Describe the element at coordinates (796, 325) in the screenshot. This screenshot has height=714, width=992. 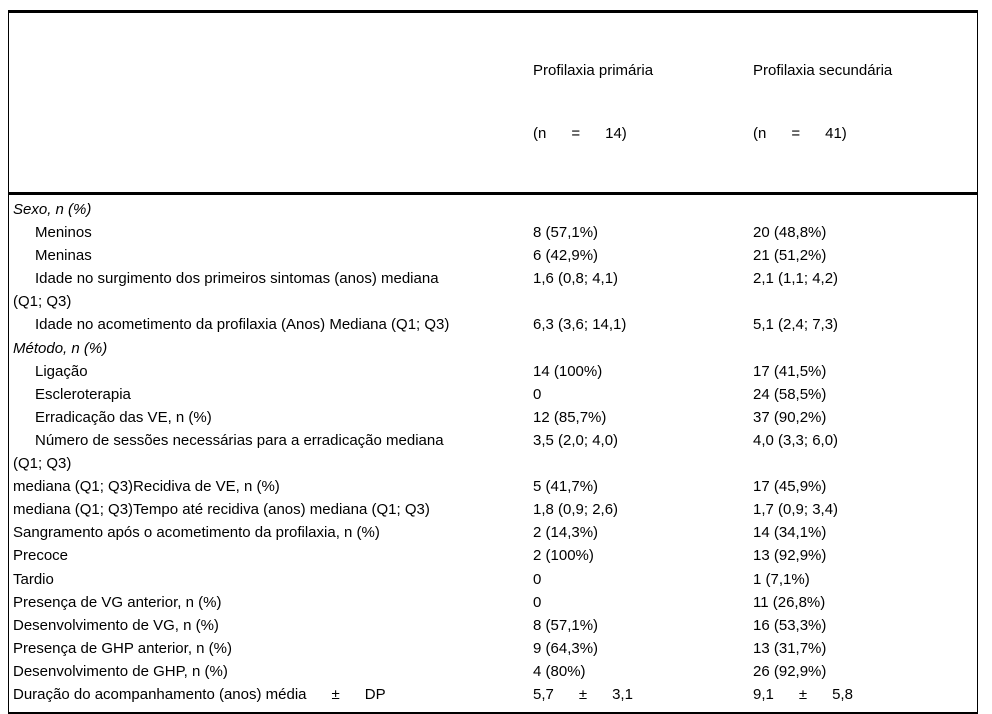
I see `value-secondary: 5,1 (2,4; 7,3)` at that location.